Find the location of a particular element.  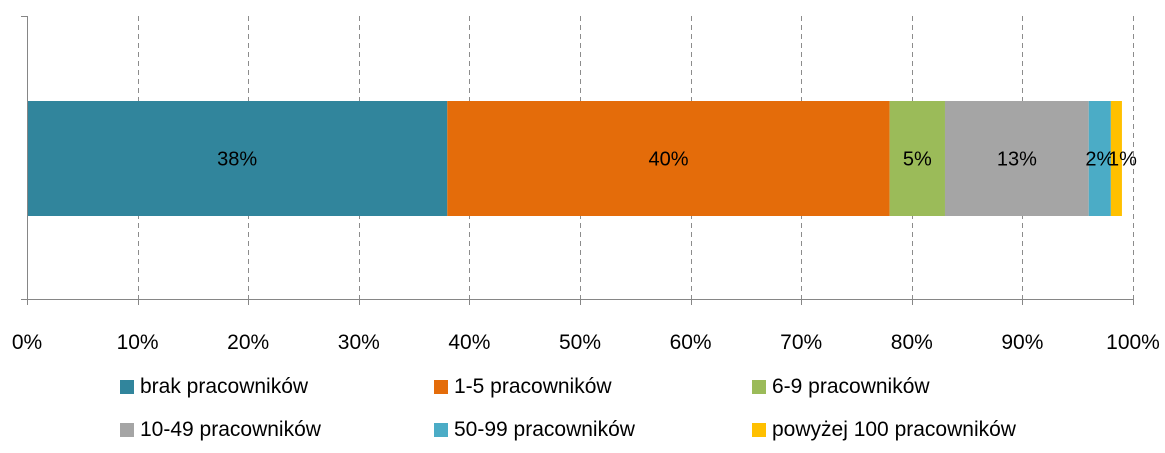

legend-item: 10-49 pracowników is located at coordinates (220, 430).